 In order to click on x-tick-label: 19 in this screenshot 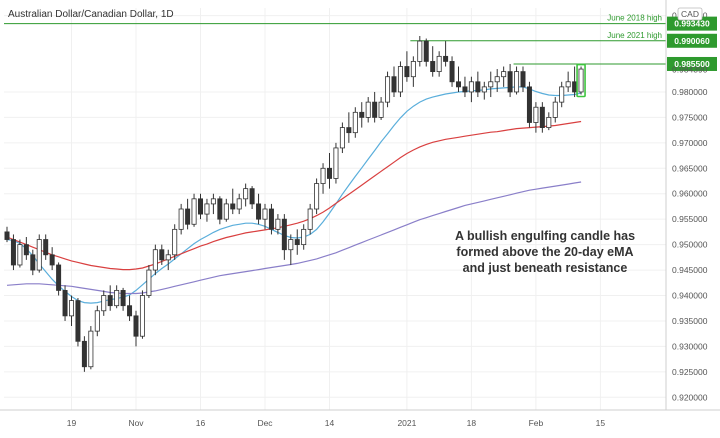, I will do `click(72, 423)`.